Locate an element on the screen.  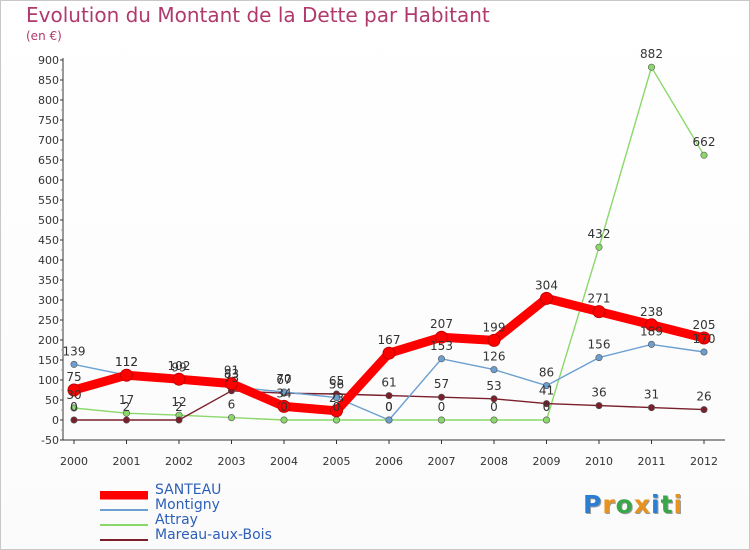
data-label: 75 is located at coordinates (73, 377).